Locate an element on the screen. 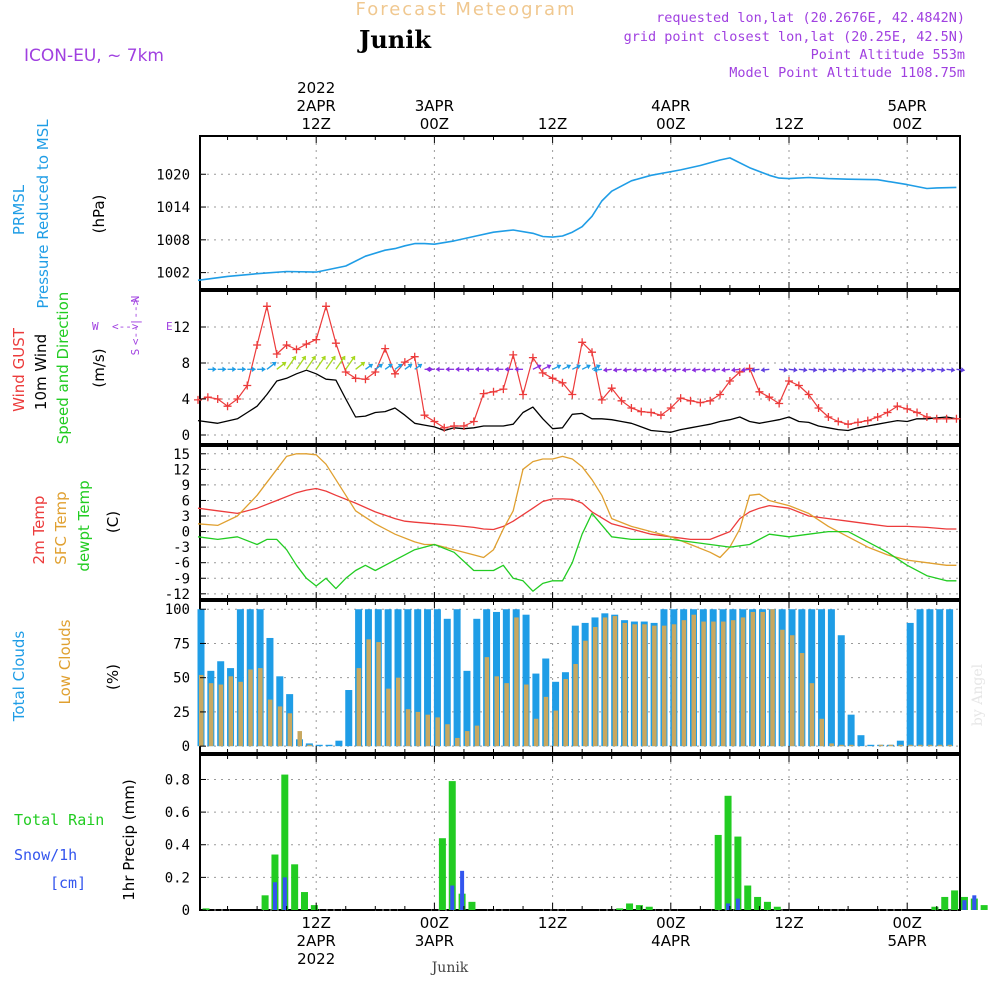 This screenshot has height=1000, width=1000. dewpt-line is located at coordinates (577, 552).